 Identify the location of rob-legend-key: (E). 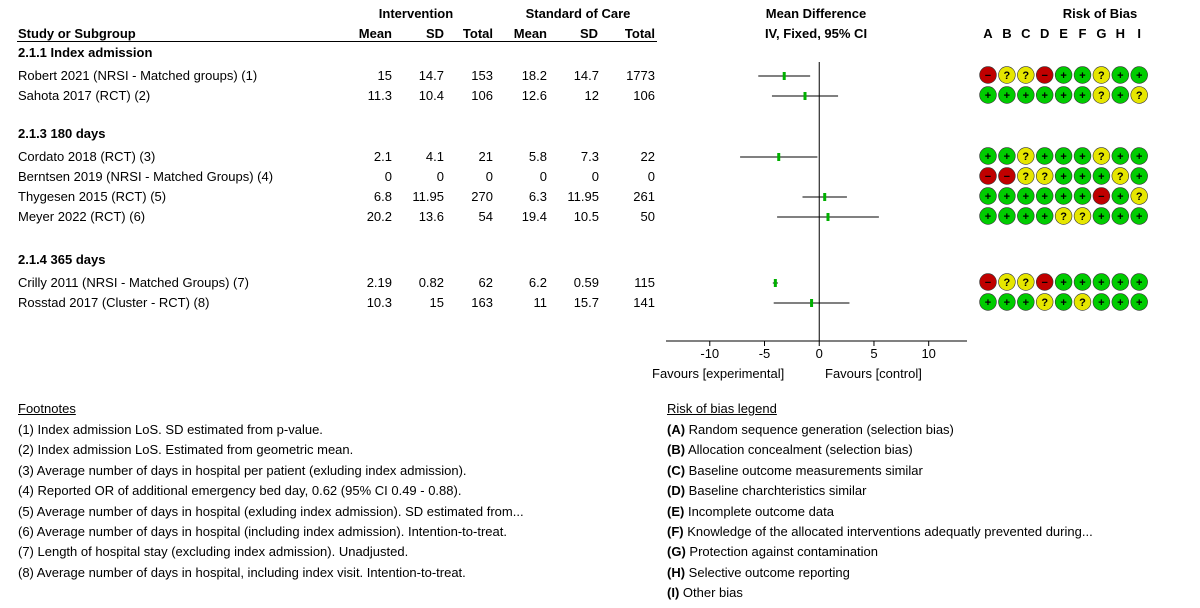
(676, 511).